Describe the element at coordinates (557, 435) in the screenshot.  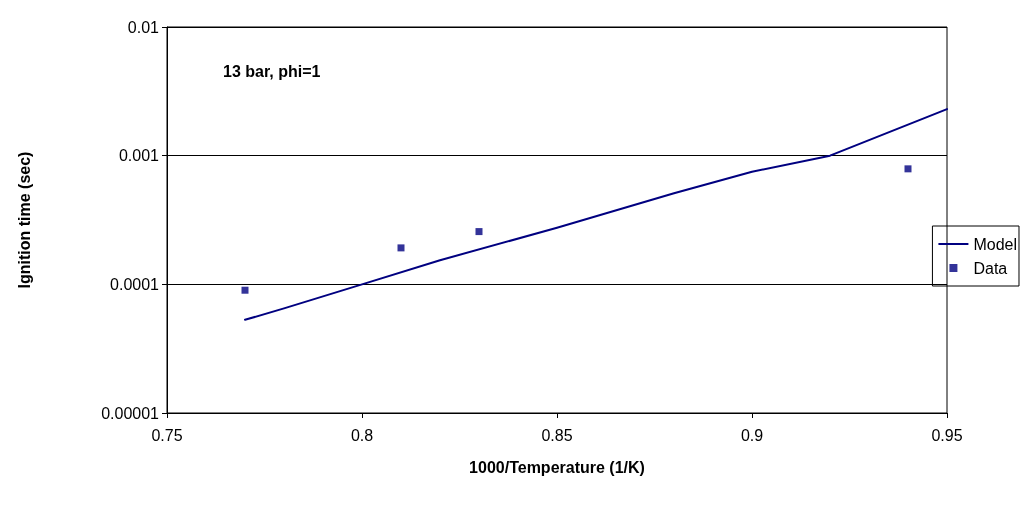
I see `x-tick-label: 0.85` at that location.